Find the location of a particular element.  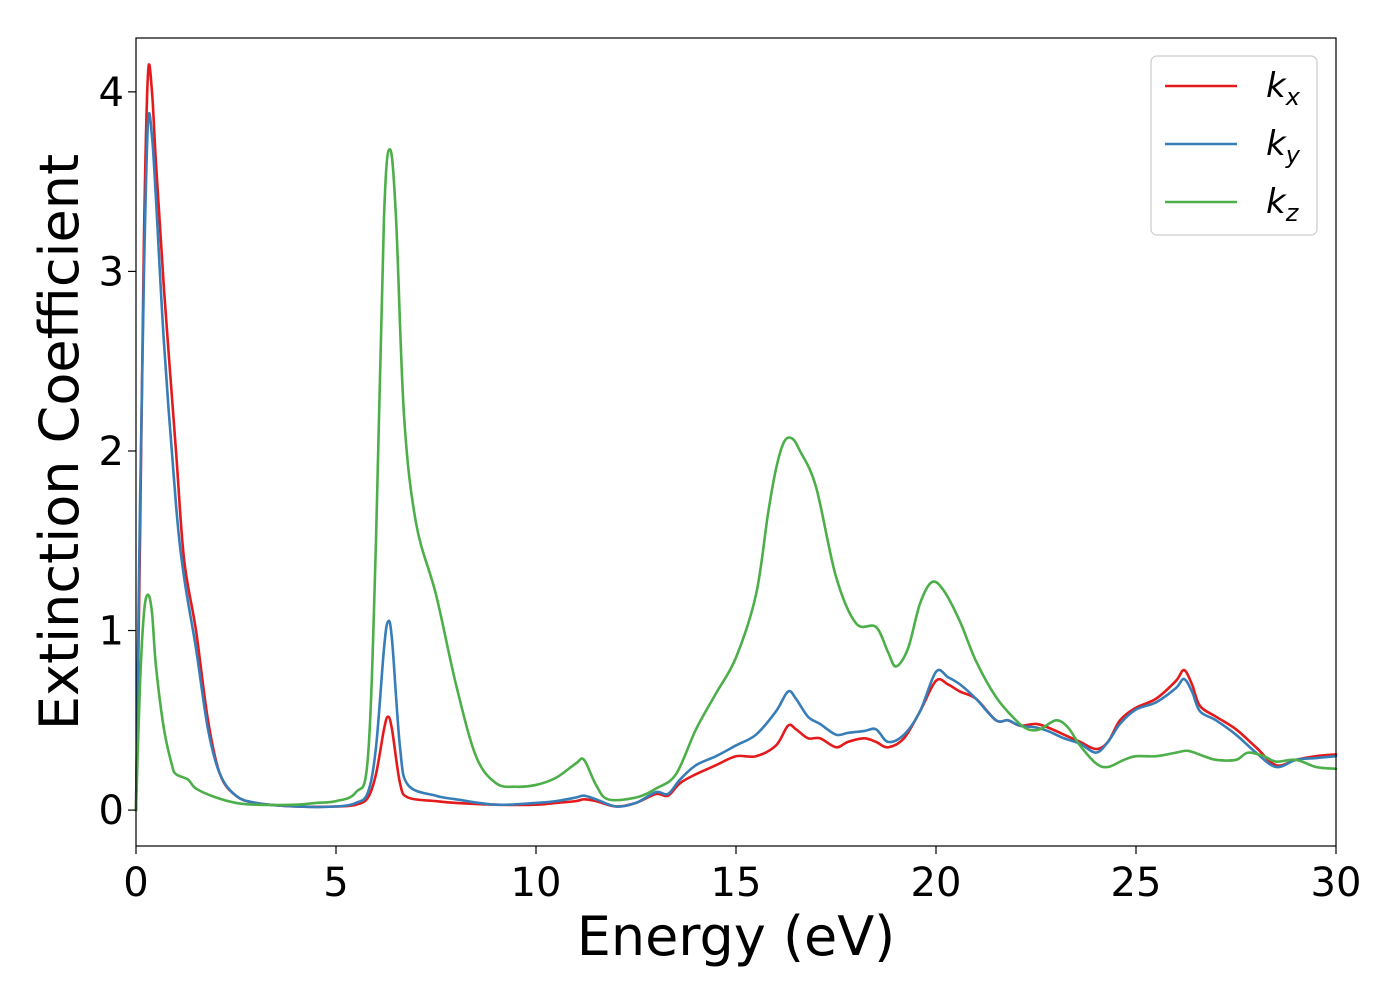

y-tick-label: 2 is located at coordinates (111, 452).